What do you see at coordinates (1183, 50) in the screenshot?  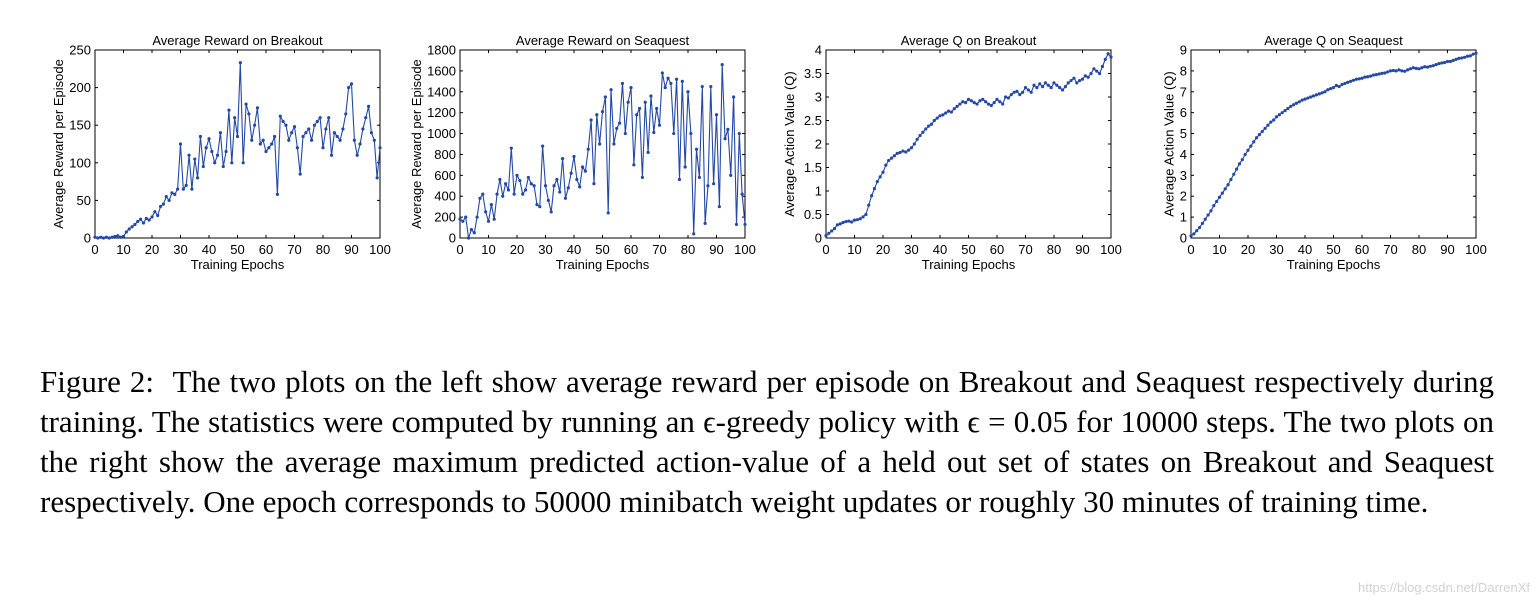 I see `y-tick-label: 9` at bounding box center [1183, 50].